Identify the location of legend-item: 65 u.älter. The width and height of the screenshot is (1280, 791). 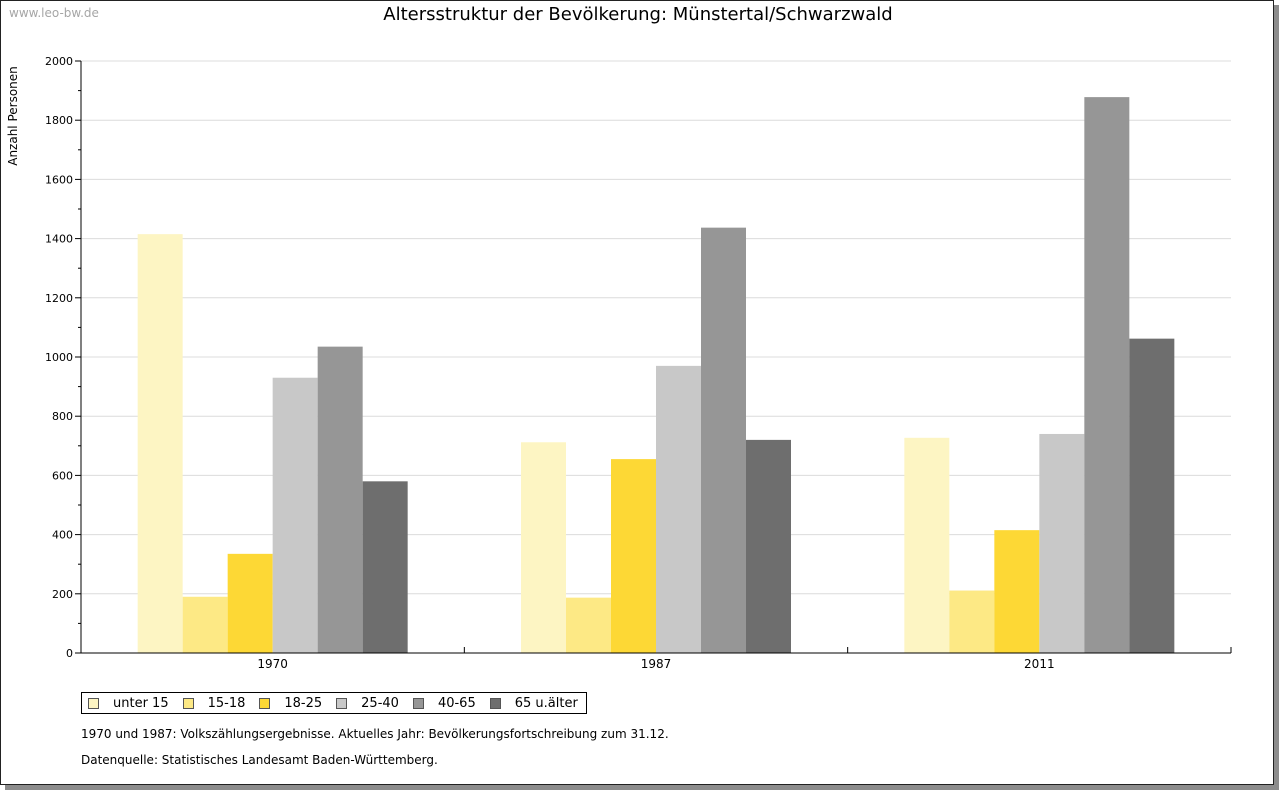
(533, 703).